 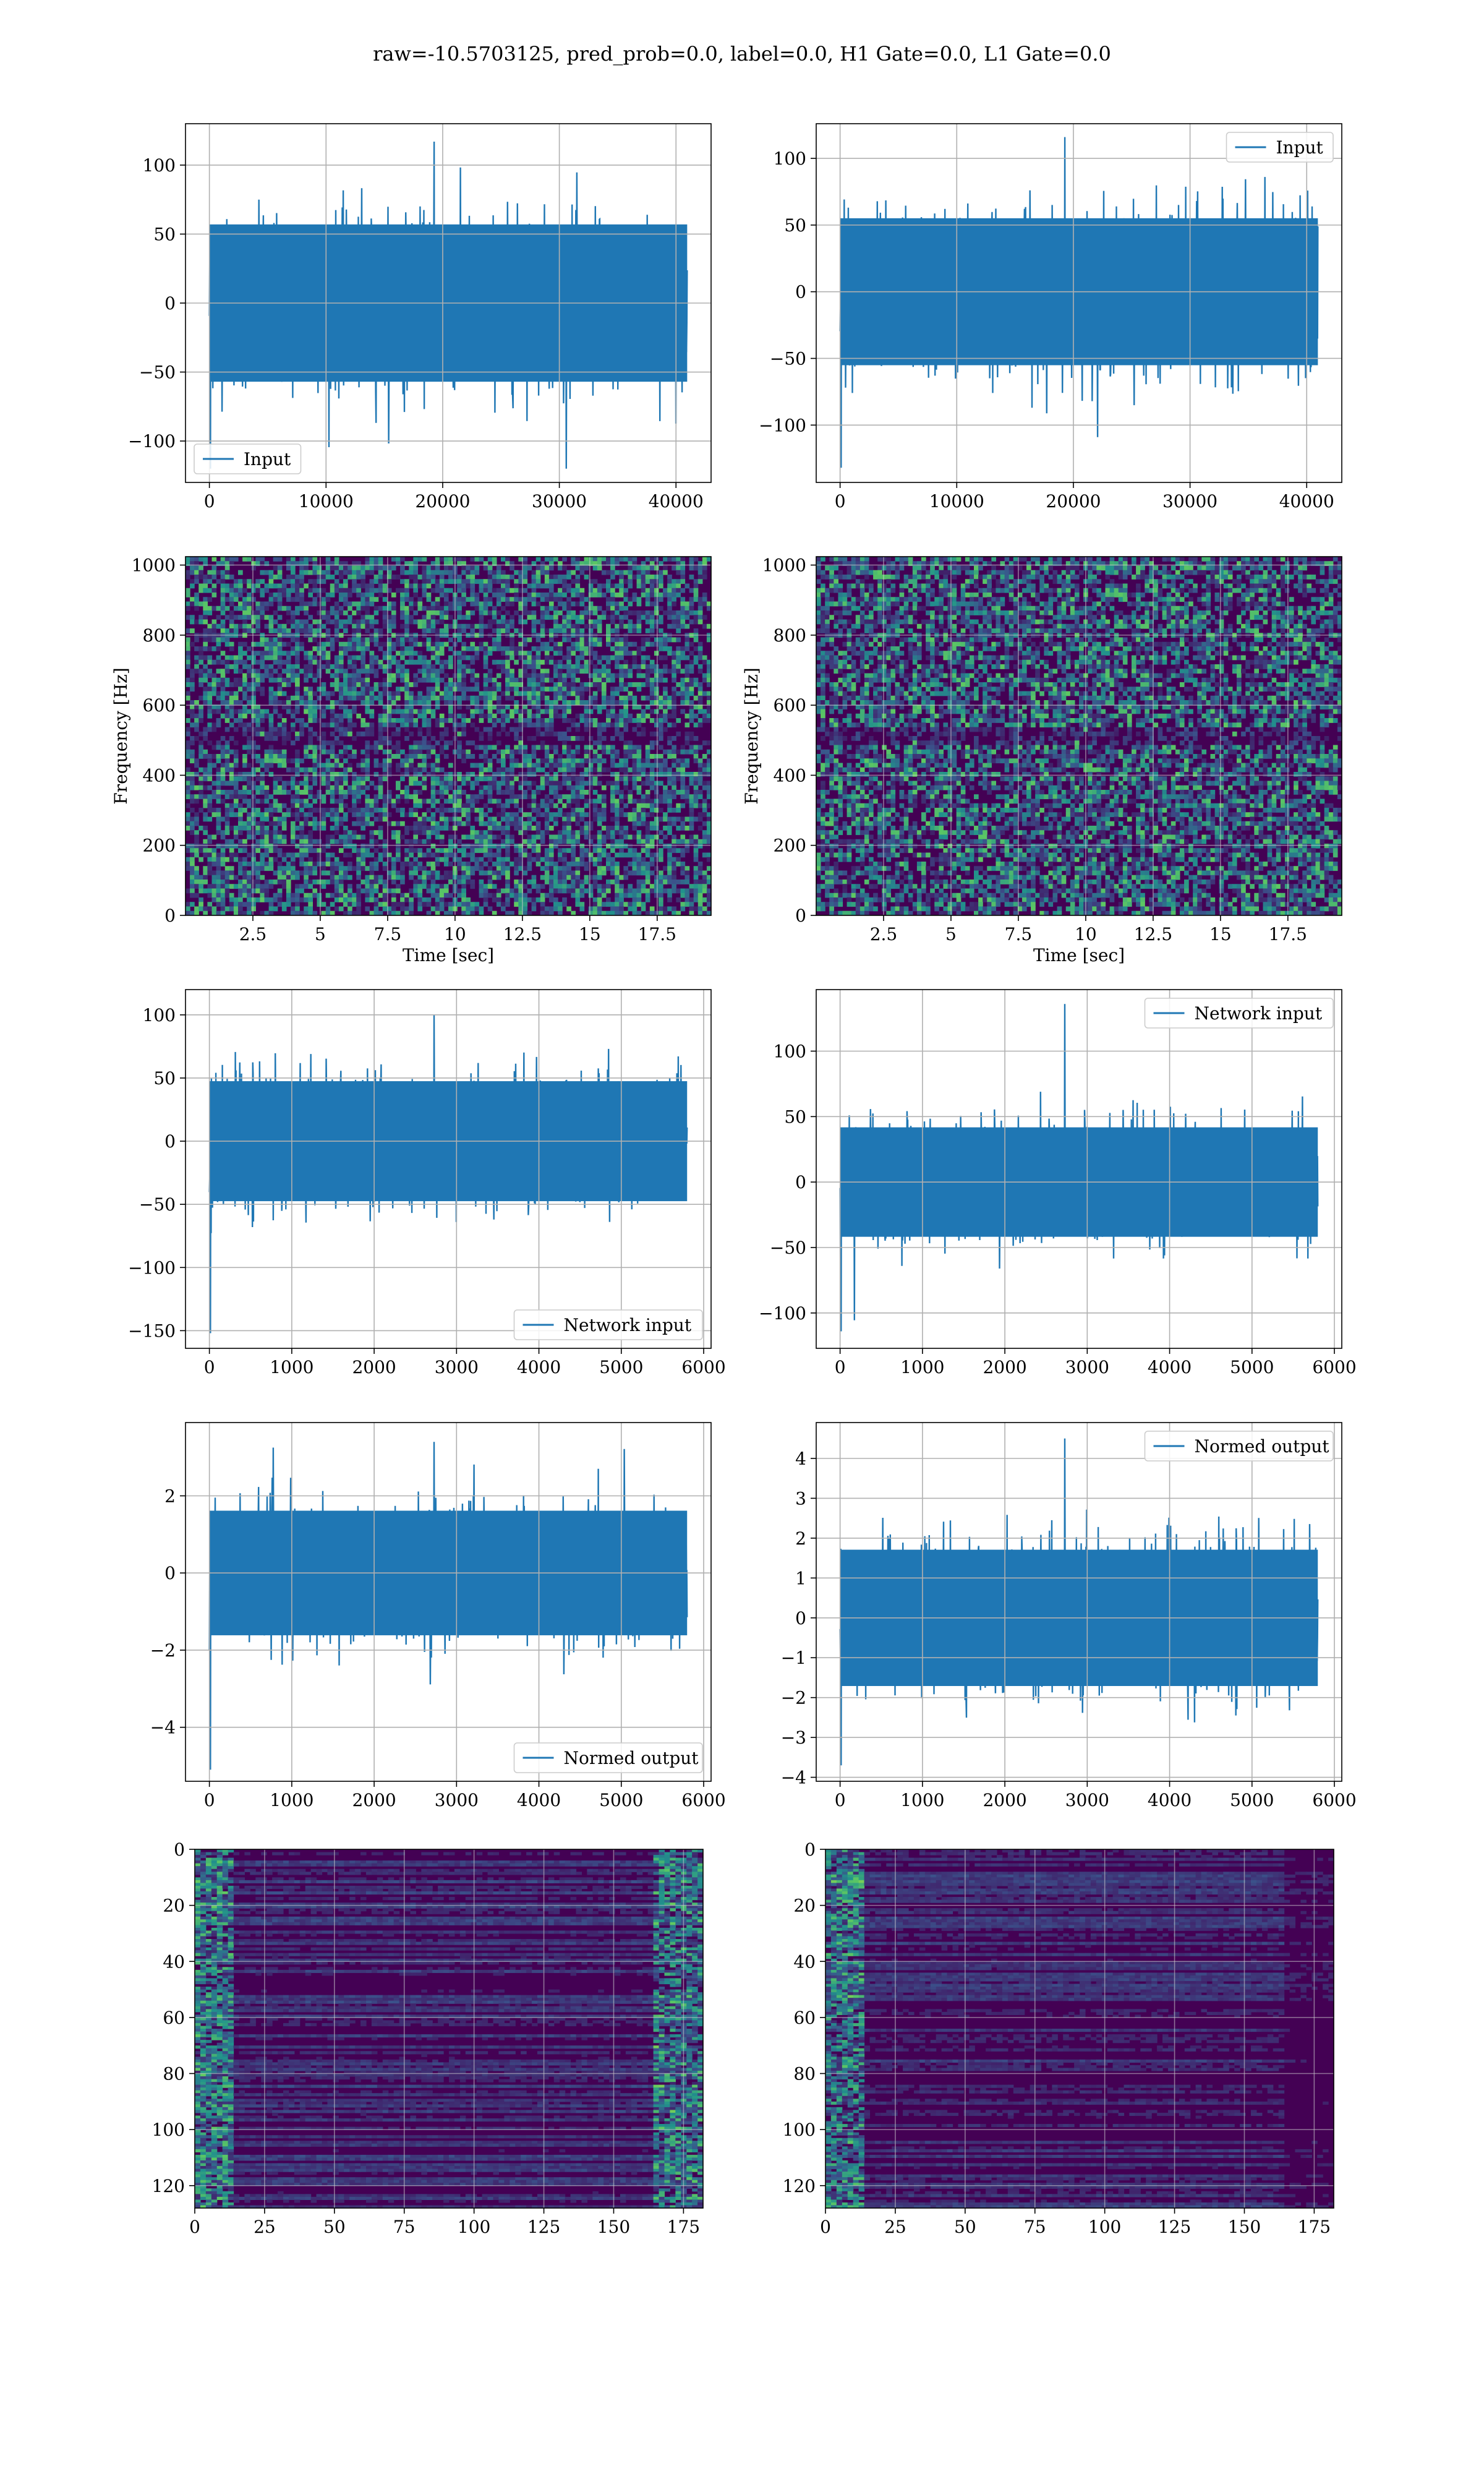 I want to click on input-left-ytick-label: 0, so click(x=170, y=303).